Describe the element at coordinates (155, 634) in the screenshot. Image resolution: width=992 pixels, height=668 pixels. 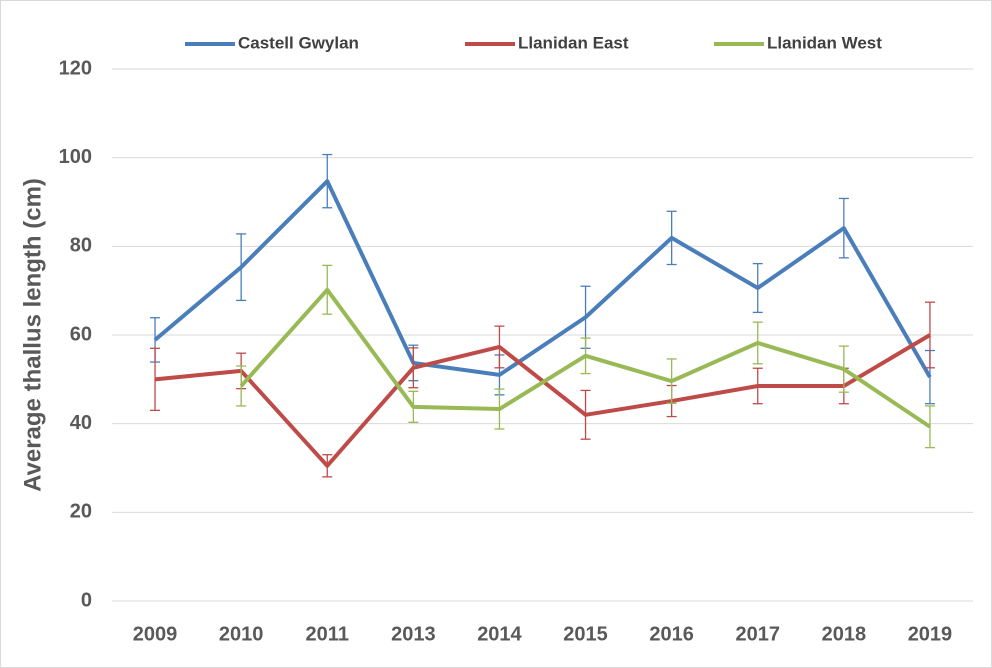
I see `x-tick-label: 2009` at that location.